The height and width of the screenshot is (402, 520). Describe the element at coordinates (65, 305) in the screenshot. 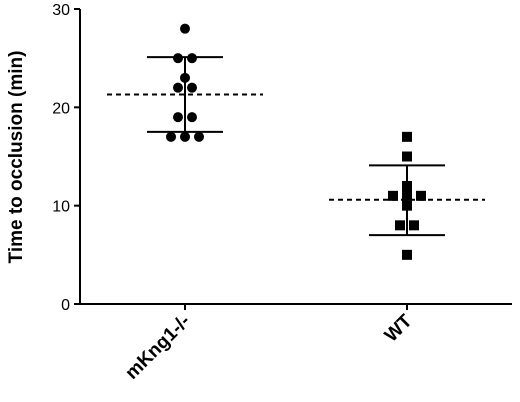

I see `y-tick-label: 0` at that location.